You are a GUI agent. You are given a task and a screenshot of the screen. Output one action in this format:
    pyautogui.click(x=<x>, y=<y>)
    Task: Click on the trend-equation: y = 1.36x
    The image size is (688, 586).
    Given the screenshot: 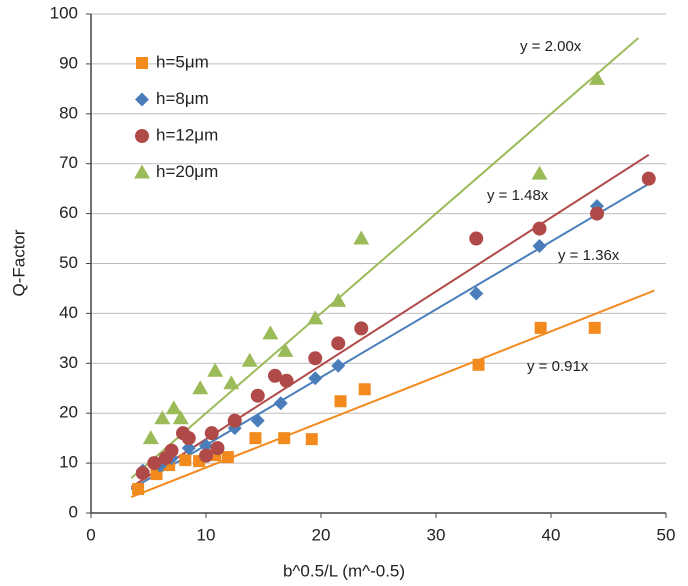 What is the action you would take?
    pyautogui.click(x=589, y=255)
    